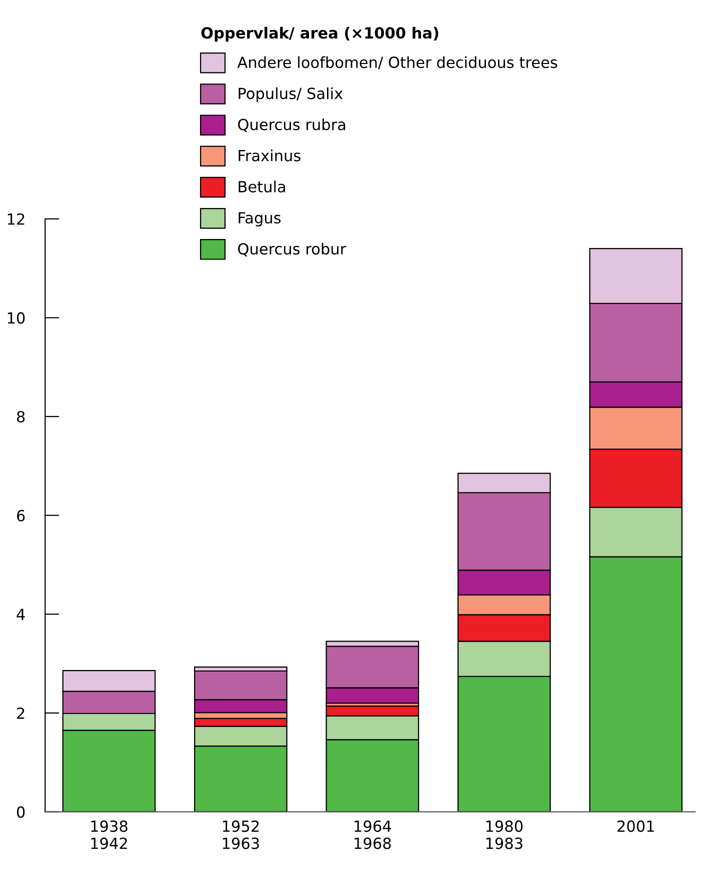 This screenshot has width=705, height=872. I want to click on y-tick-label: 8, so click(20, 416).